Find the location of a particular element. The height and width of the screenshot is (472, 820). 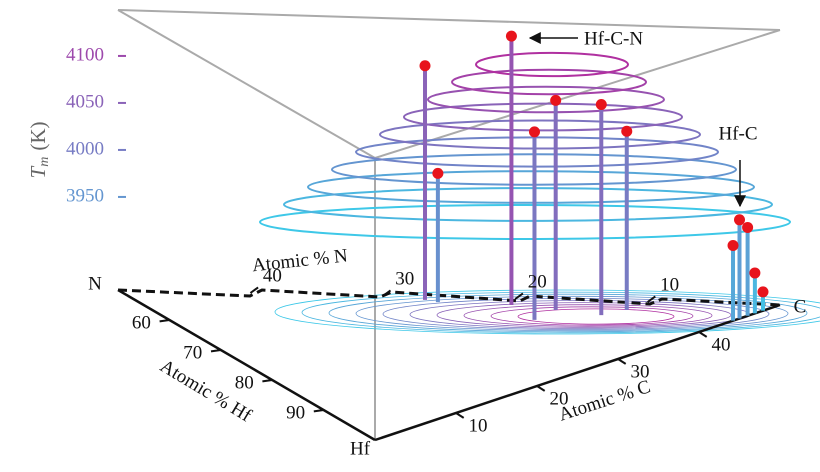

axis-tick-label: 90 is located at coordinates (295, 412).